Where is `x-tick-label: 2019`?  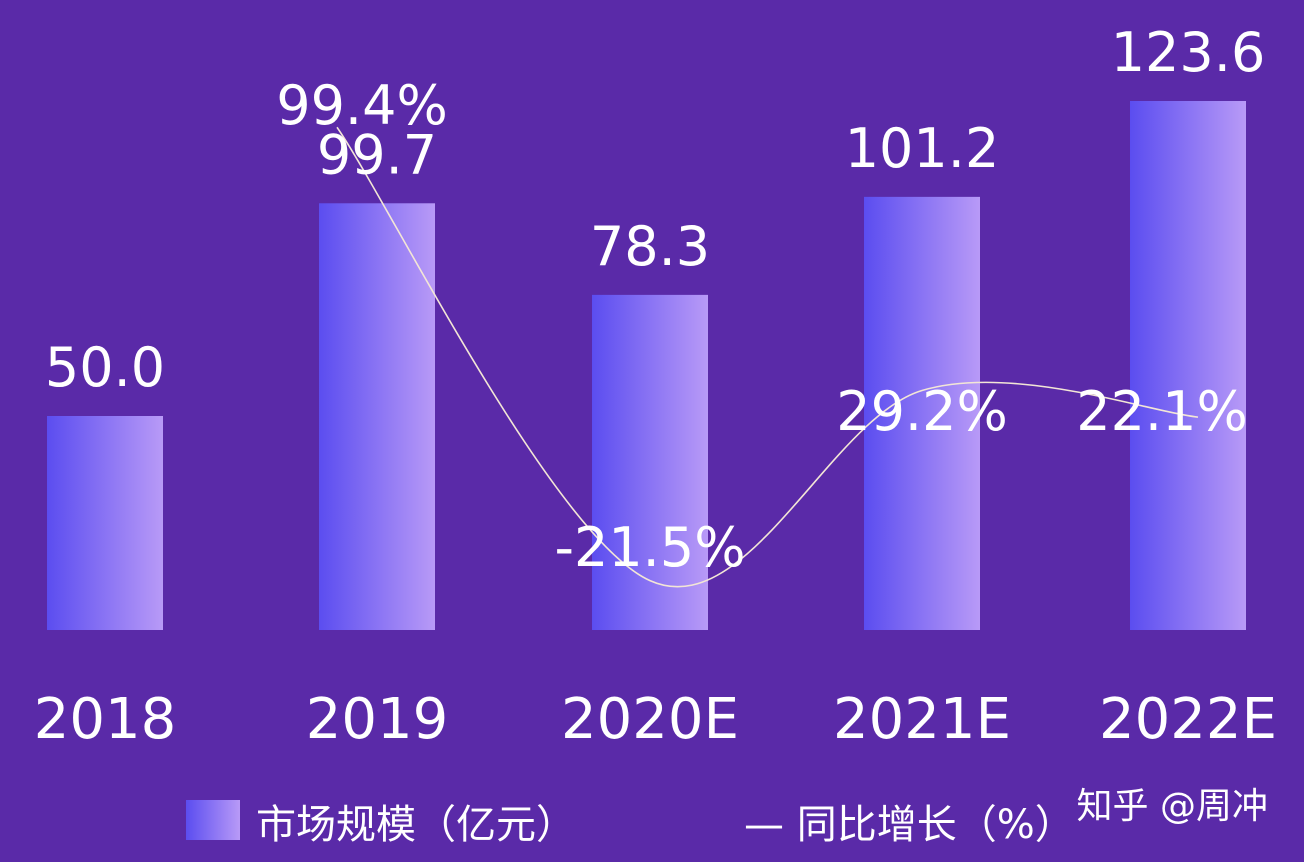
x-tick-label: 2019 is located at coordinates (377, 719).